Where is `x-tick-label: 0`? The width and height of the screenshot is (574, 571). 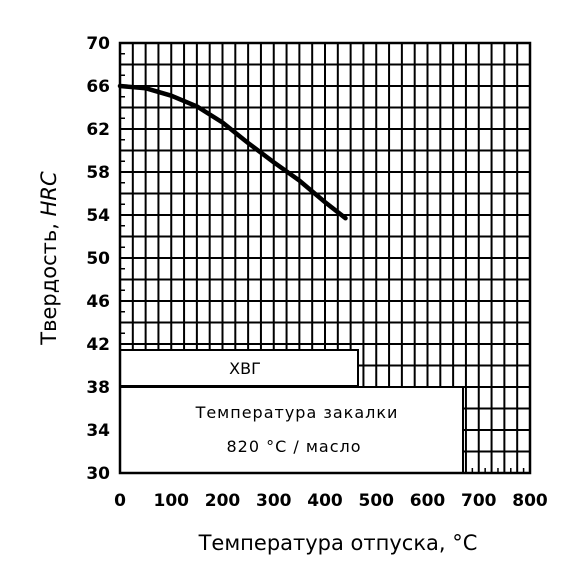
x-tick-label: 0 is located at coordinates (120, 501).